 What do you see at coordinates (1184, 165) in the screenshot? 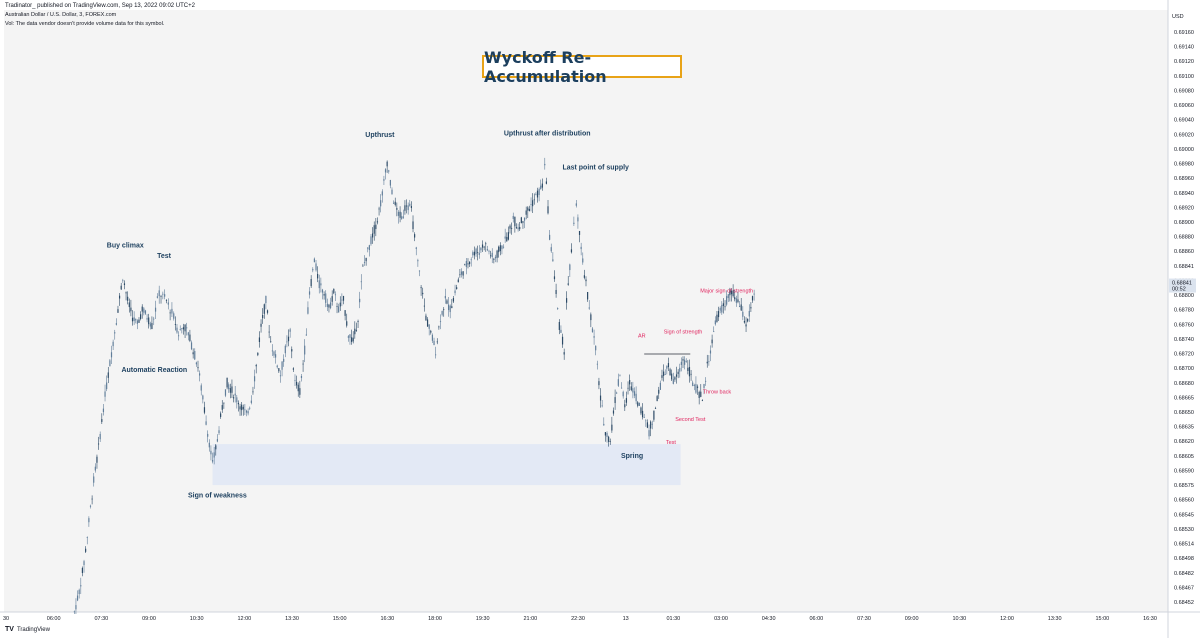
I see `y-tick-label: 0.68980` at bounding box center [1184, 165].